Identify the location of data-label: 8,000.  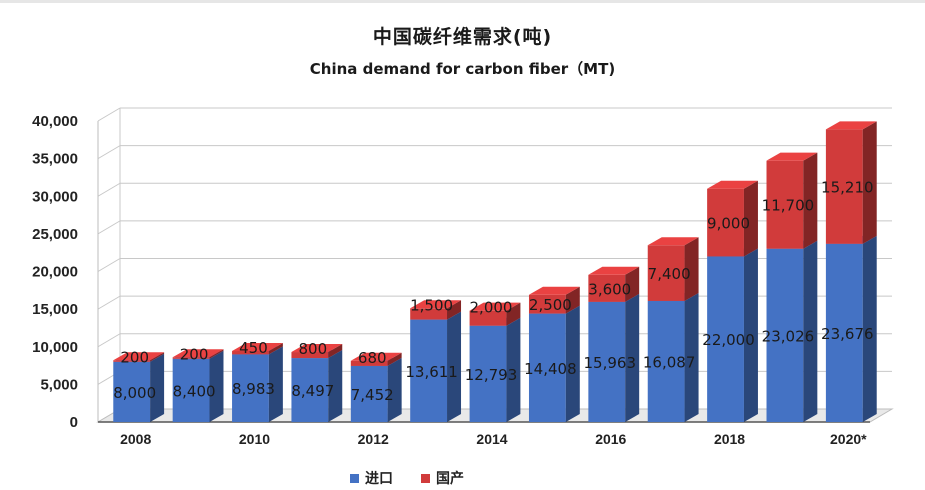
(134, 393).